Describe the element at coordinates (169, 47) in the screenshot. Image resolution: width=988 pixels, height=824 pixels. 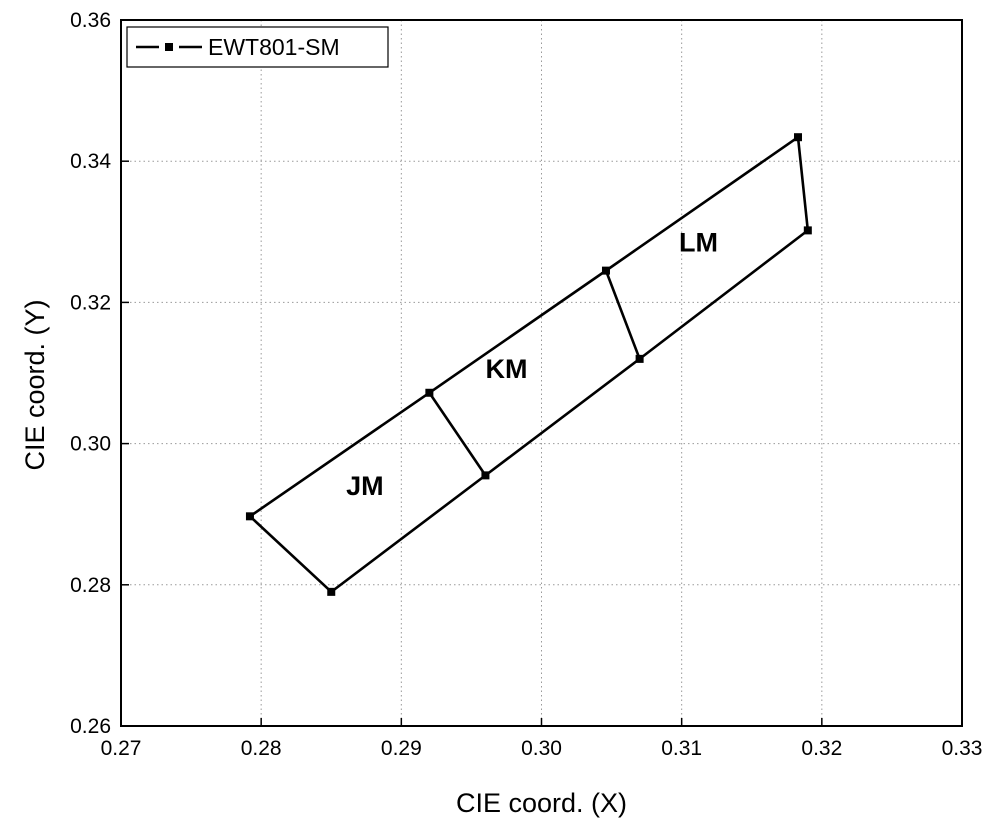
I see `legend-marker-swatch` at that location.